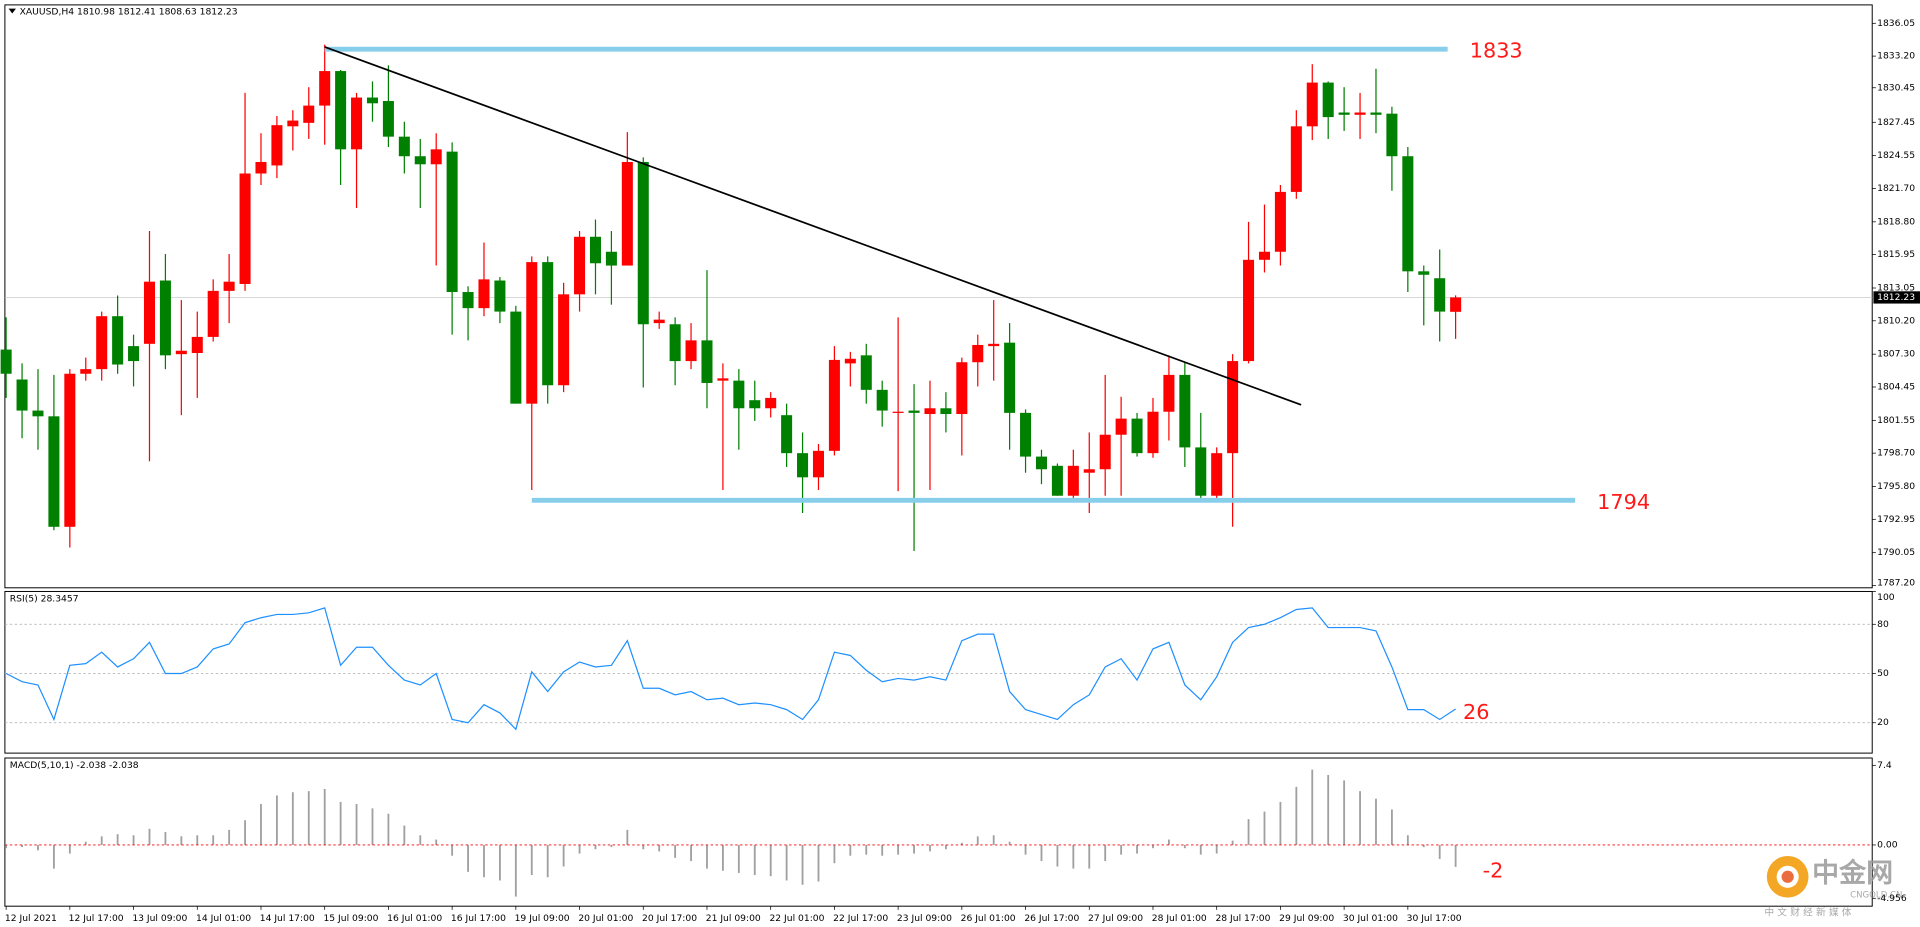 Image resolution: width=1920 pixels, height=927 pixels. Describe the element at coordinates (730, 669) in the screenshot. I see `rsi-line` at that location.